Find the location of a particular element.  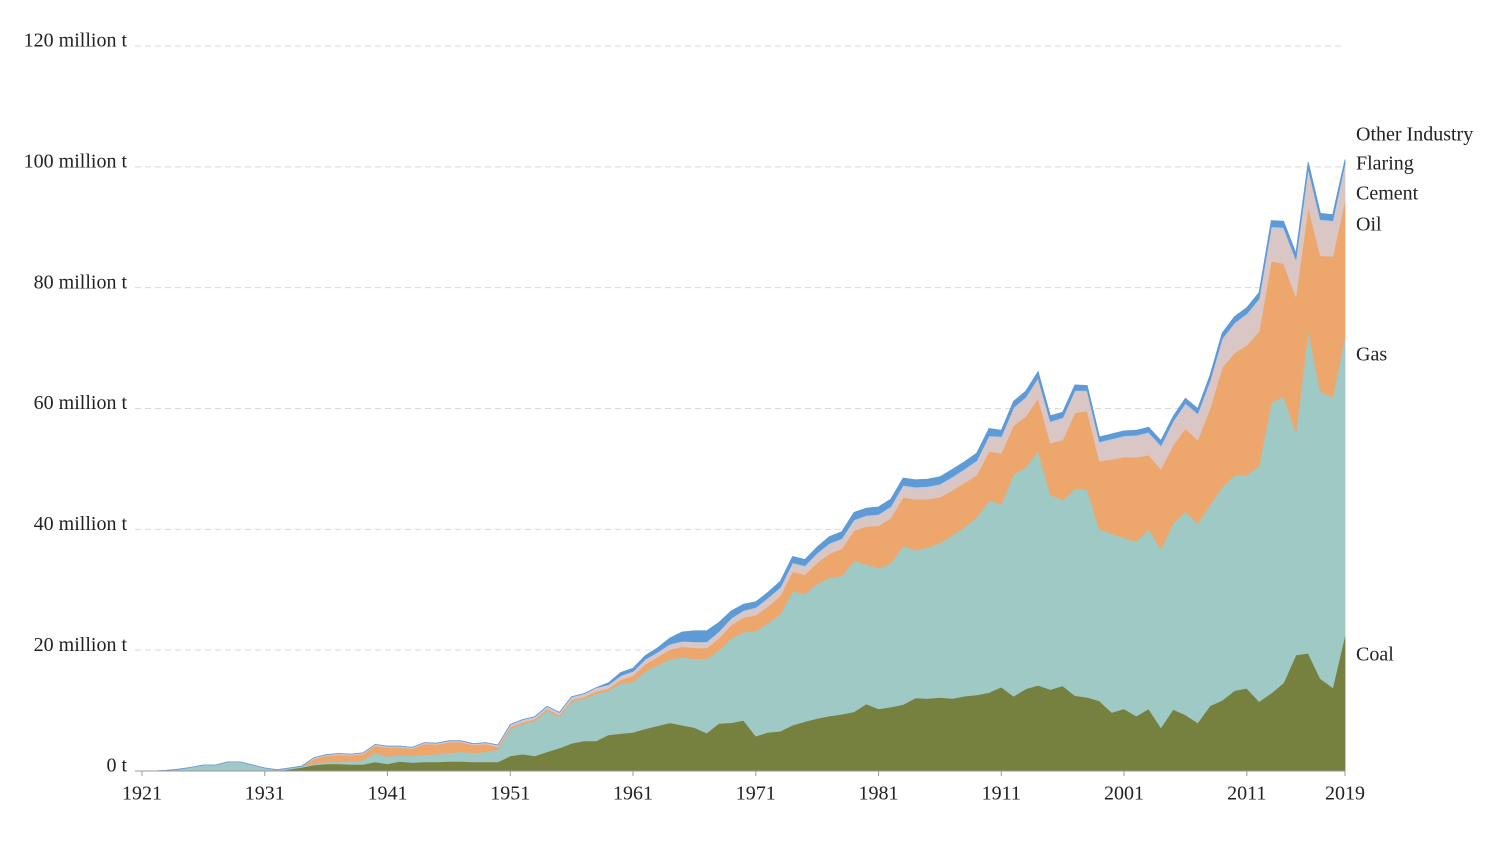

y-tick-label: 60 million t is located at coordinates (81, 403).